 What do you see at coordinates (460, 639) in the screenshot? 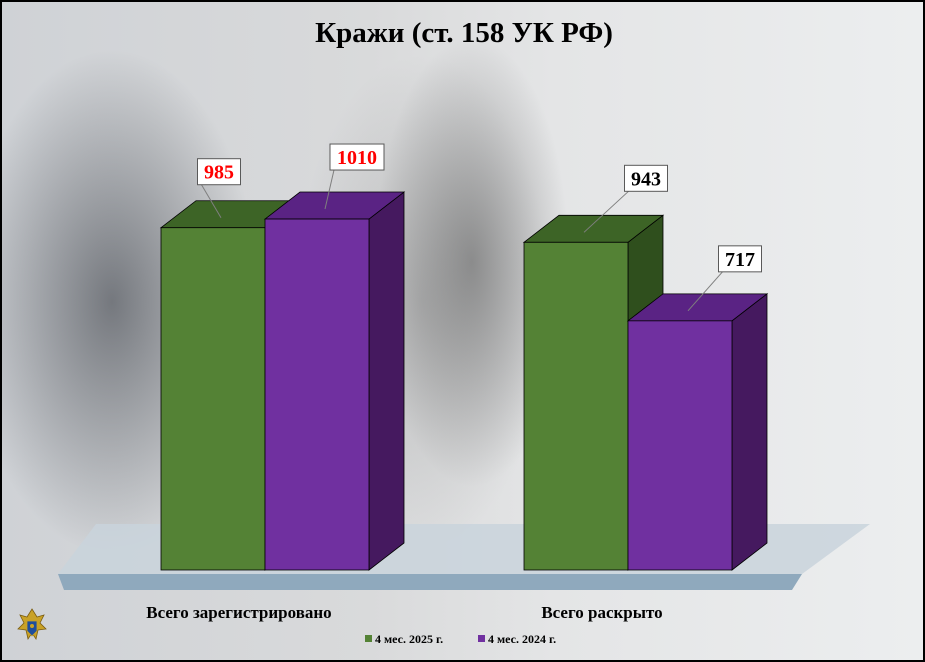
I see `legend: 4 мес. 2025 г. 4 мес. 2024 г.` at bounding box center [460, 639].